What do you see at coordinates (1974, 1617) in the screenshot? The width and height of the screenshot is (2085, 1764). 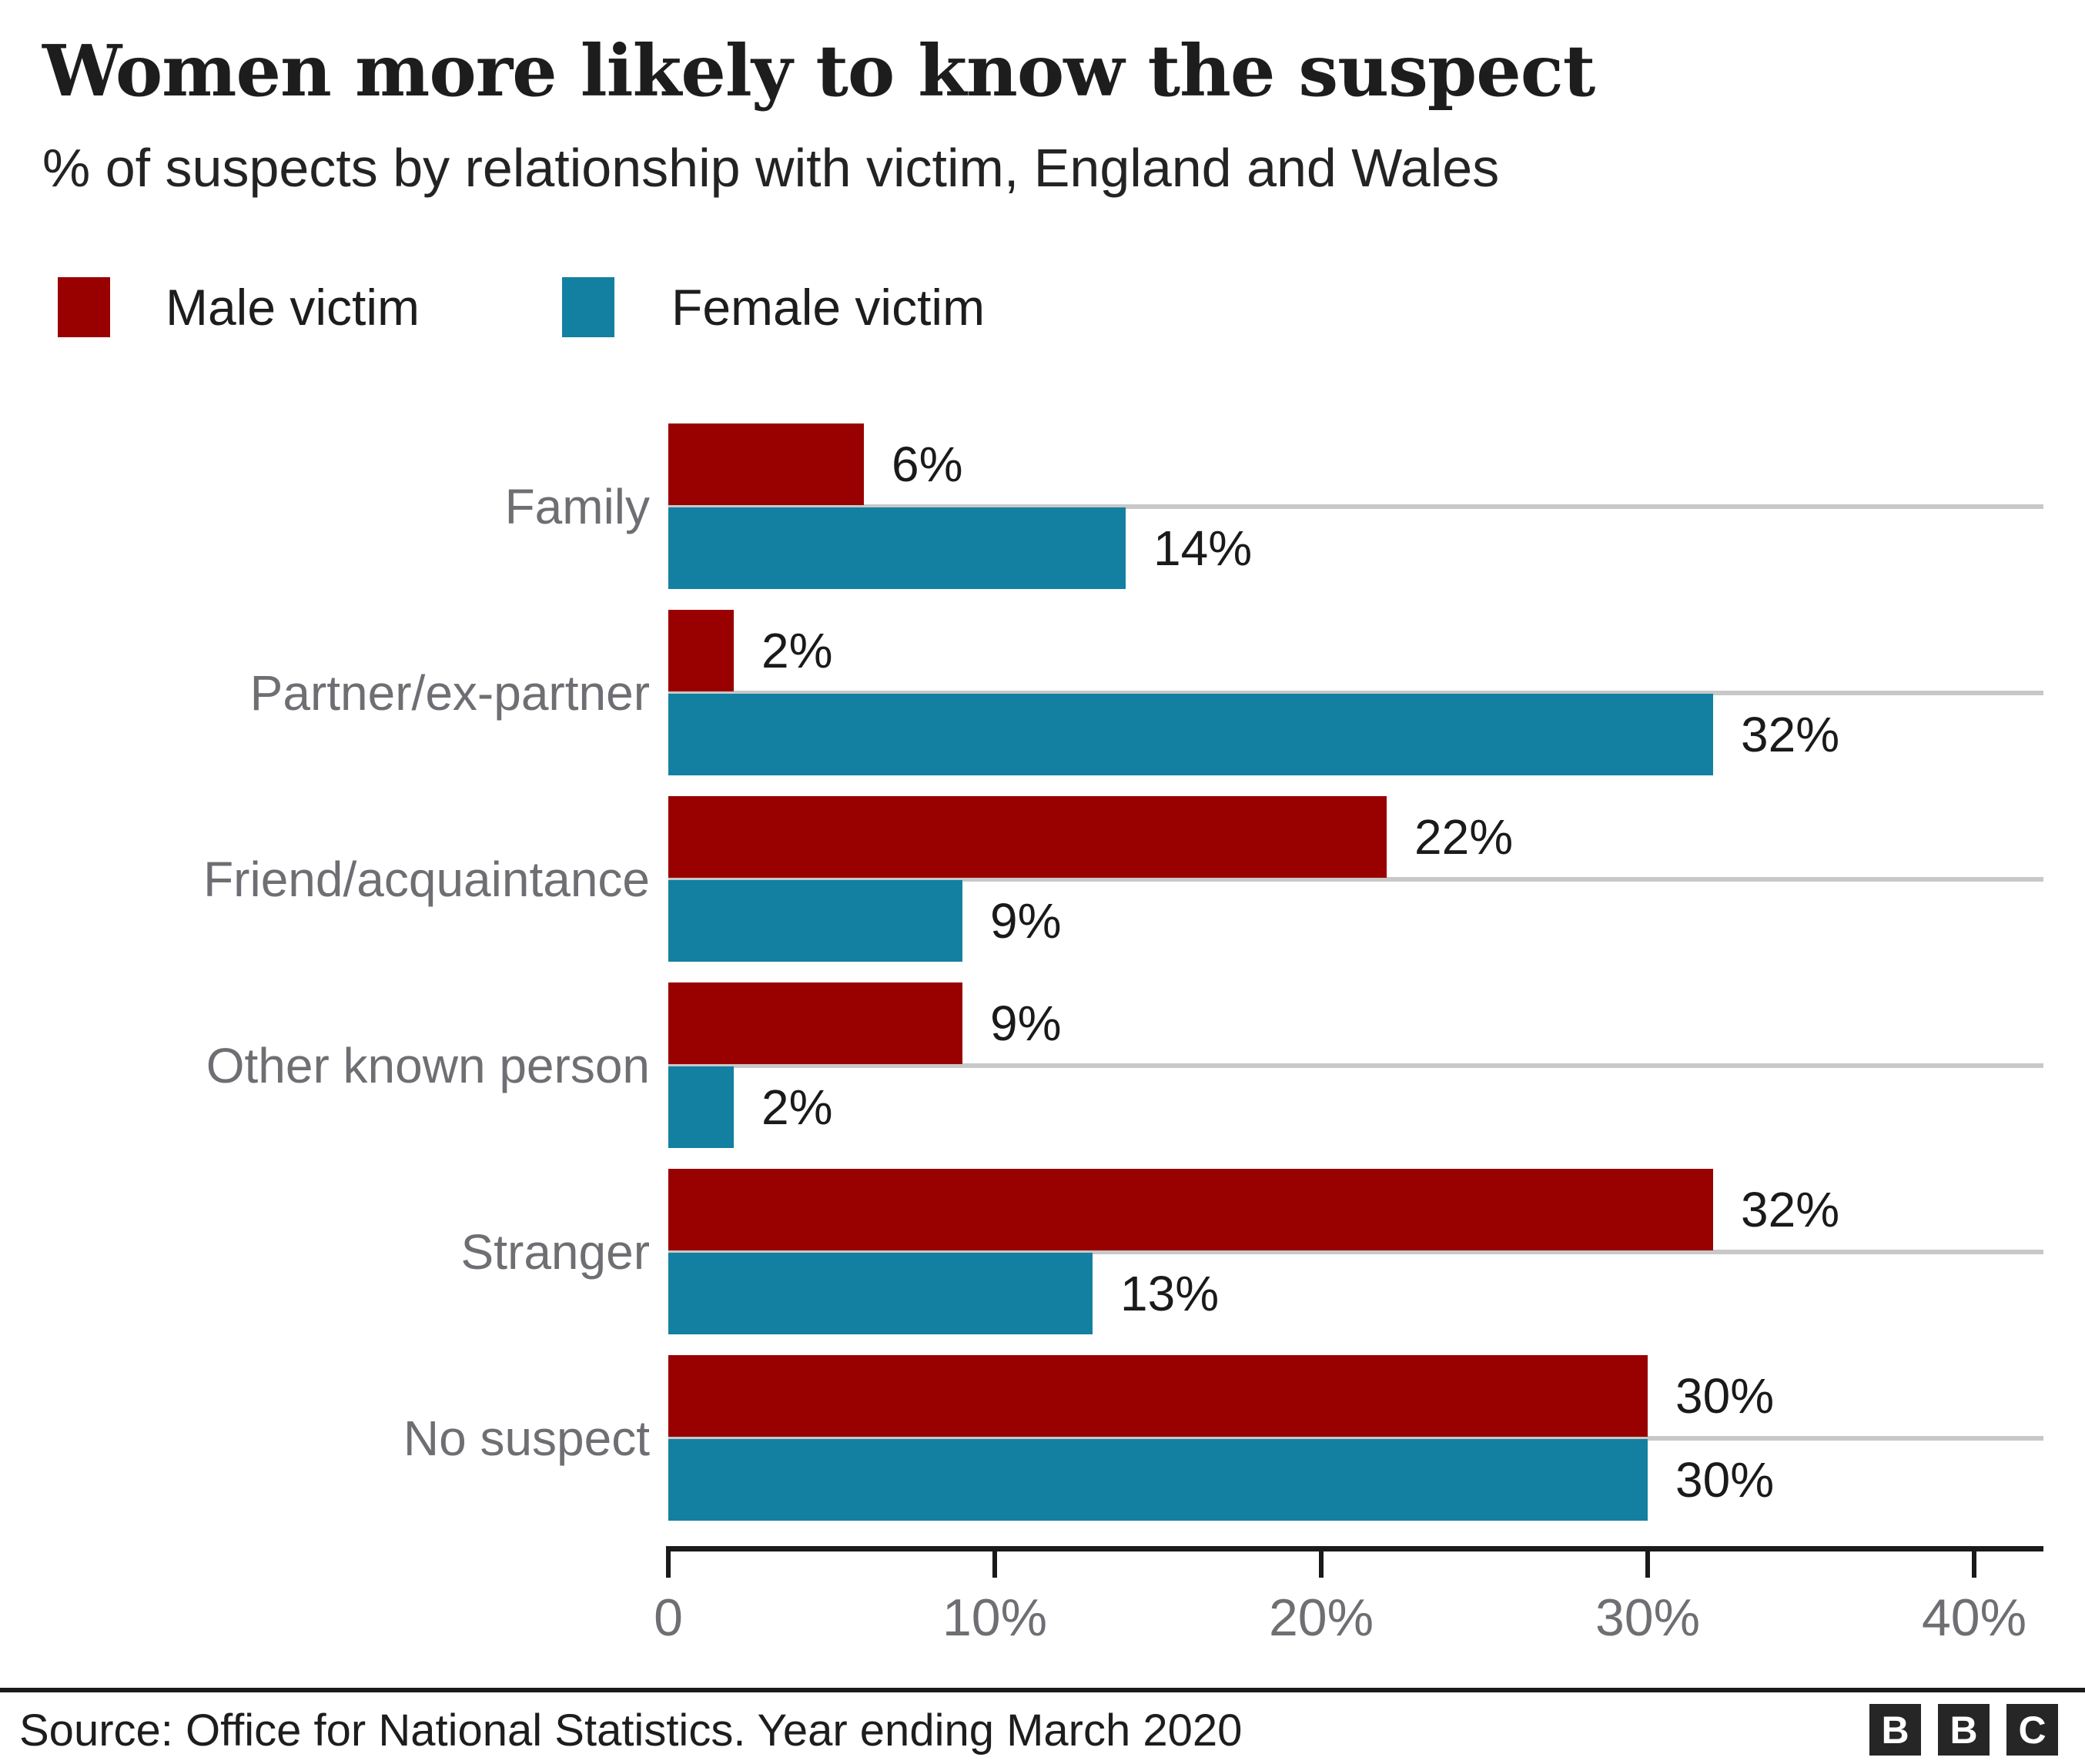 I see `x-axis-tick-label: 40%` at bounding box center [1974, 1617].